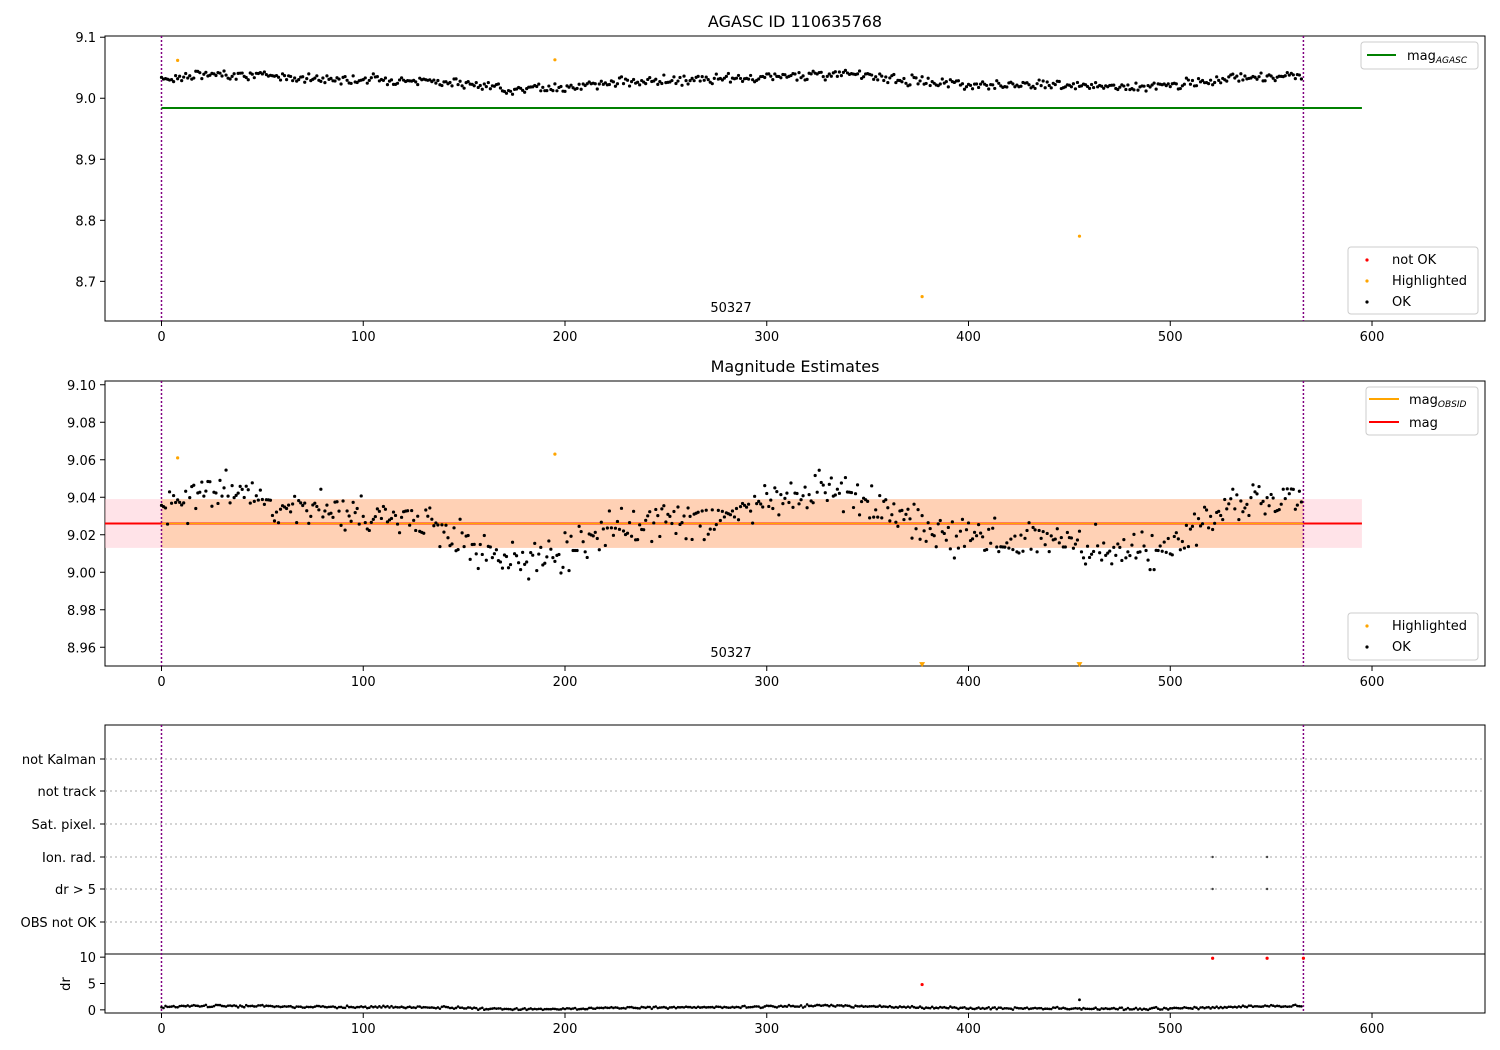  What do you see at coordinates (81, 461) in the screenshot?
I see `panel2-ytick-label-5: 9.06` at bounding box center [81, 461].